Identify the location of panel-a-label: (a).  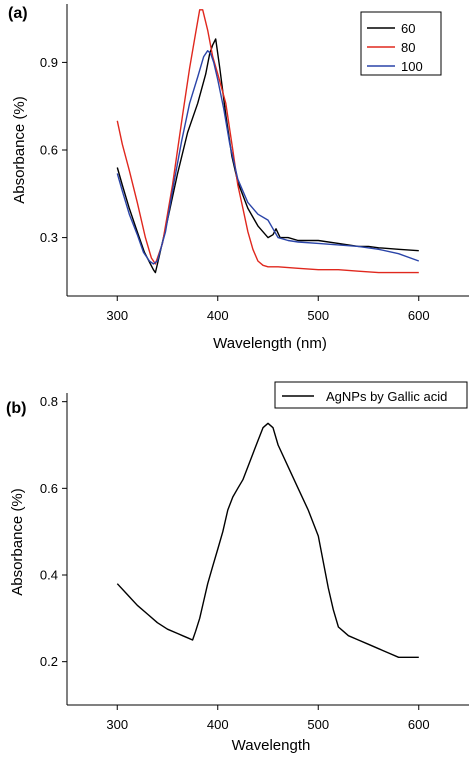
(18, 13).